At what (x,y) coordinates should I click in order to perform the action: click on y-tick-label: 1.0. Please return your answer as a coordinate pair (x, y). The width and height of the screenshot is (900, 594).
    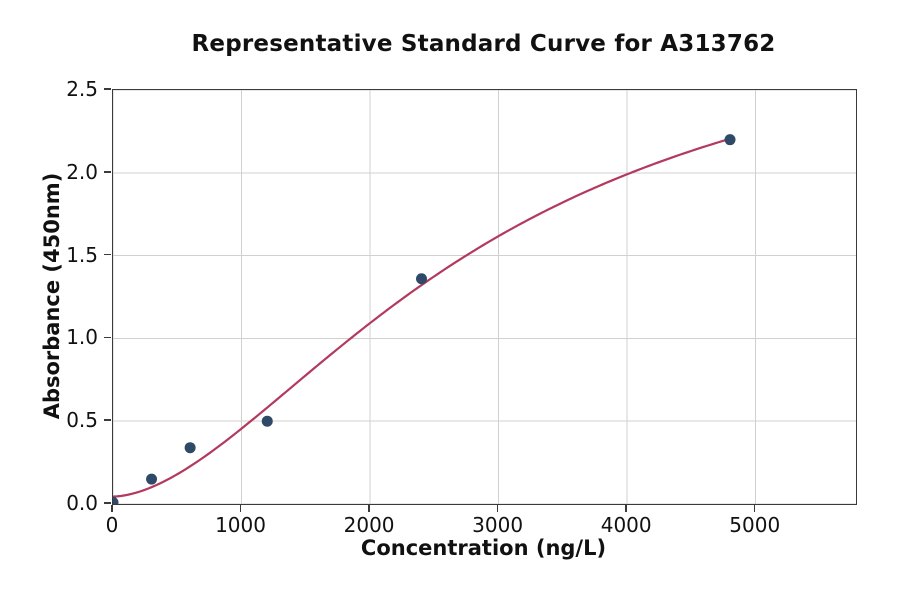
    Looking at the image, I should click on (82, 337).